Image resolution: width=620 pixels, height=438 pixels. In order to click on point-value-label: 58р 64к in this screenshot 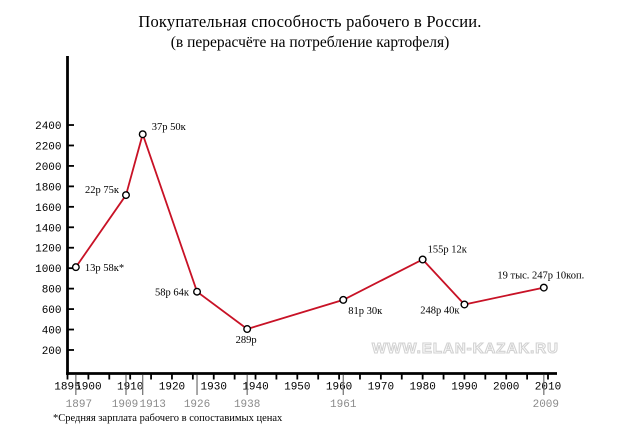, I will do `click(172, 293)`.